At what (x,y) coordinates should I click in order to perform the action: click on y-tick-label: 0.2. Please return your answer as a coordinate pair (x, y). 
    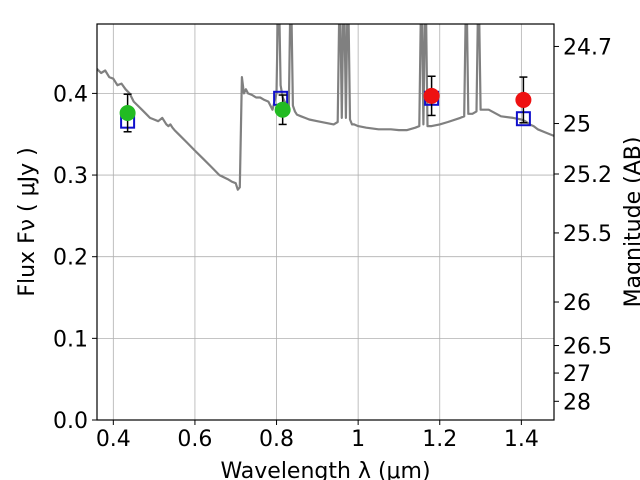
    Looking at the image, I should click on (70, 258).